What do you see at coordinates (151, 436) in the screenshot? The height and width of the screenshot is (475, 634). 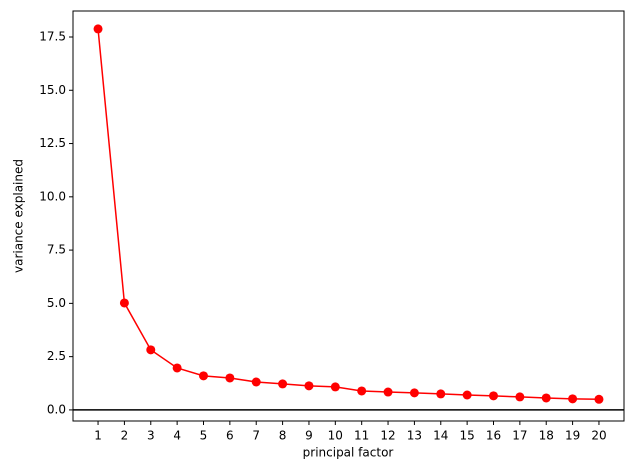 I see `x-tick-label: 3` at bounding box center [151, 436].